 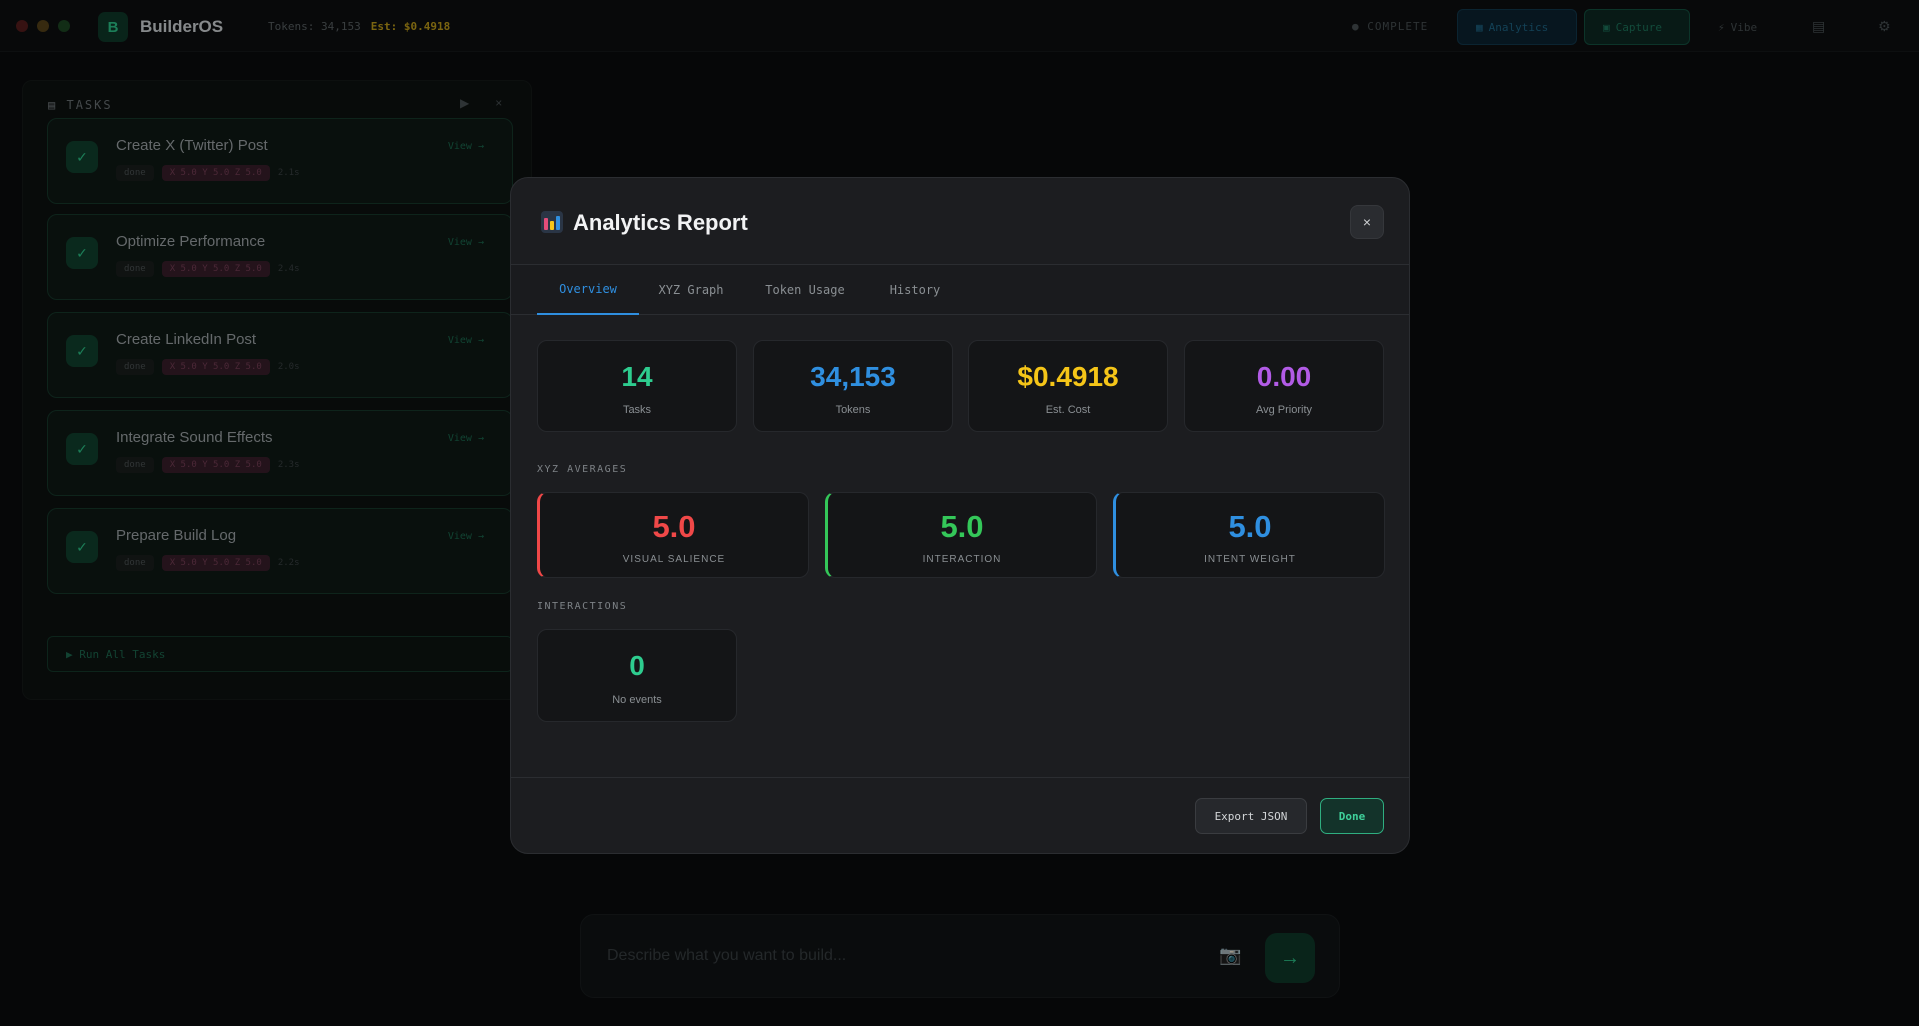 I want to click on task-meta: done X 5.0 Y 5.0 Z 5.0 2.2s, so click(x=208, y=563).